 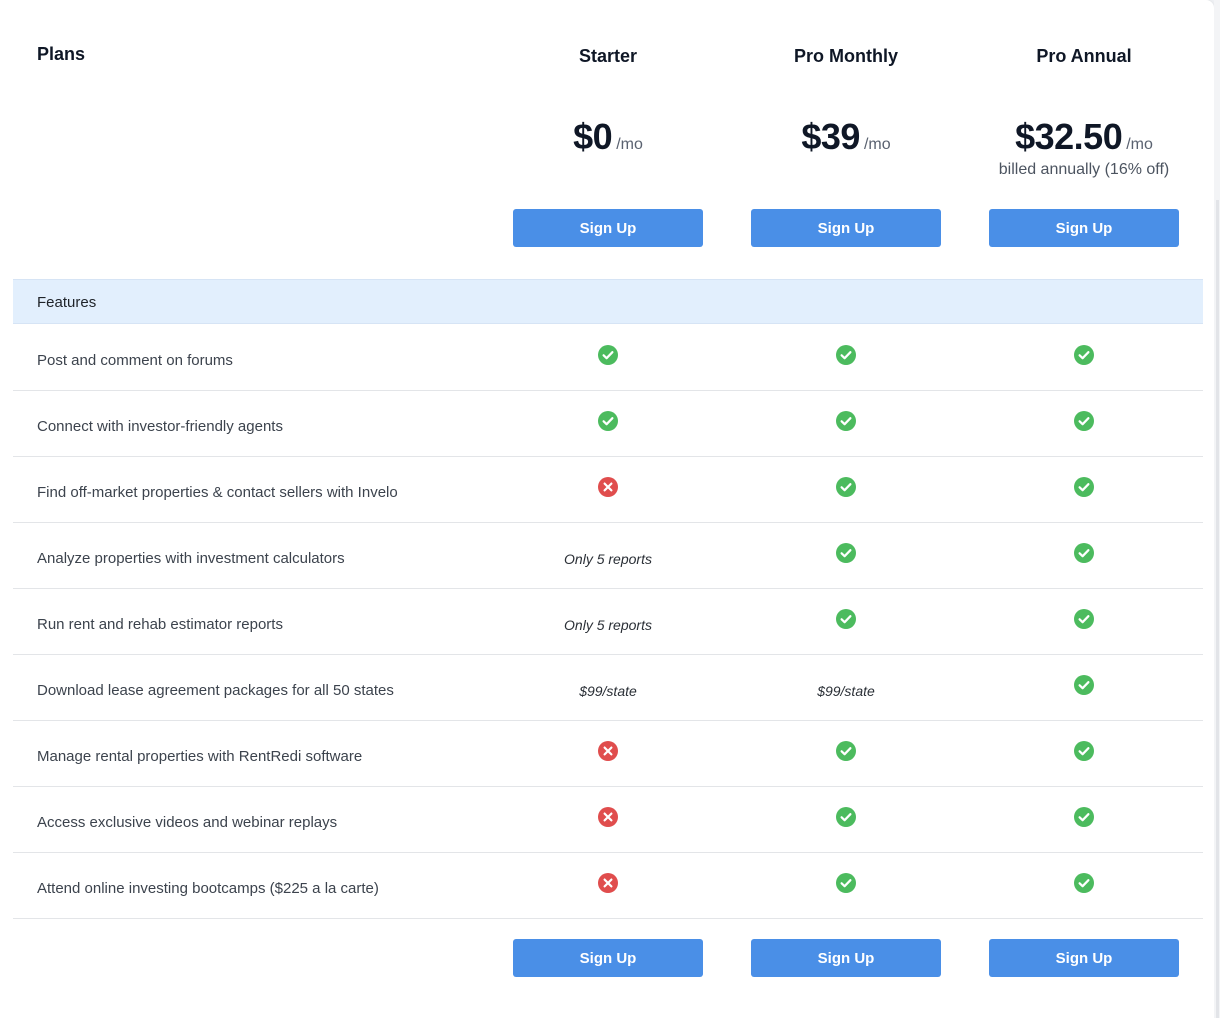 What do you see at coordinates (846, 958) in the screenshot?
I see `pro-monthly-signup-button-bottom: Sign Up` at bounding box center [846, 958].